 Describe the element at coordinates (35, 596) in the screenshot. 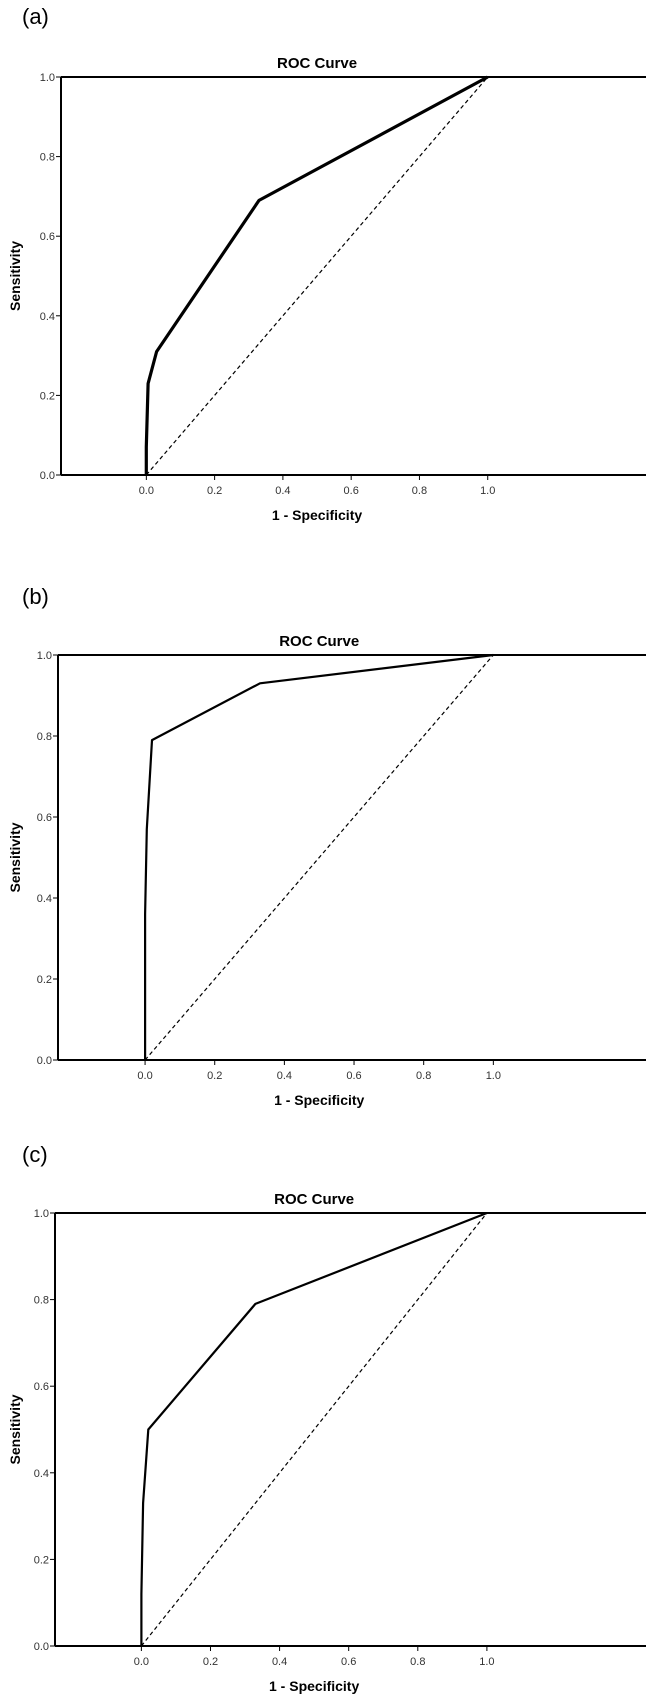

I see `panel-label: (b)` at that location.